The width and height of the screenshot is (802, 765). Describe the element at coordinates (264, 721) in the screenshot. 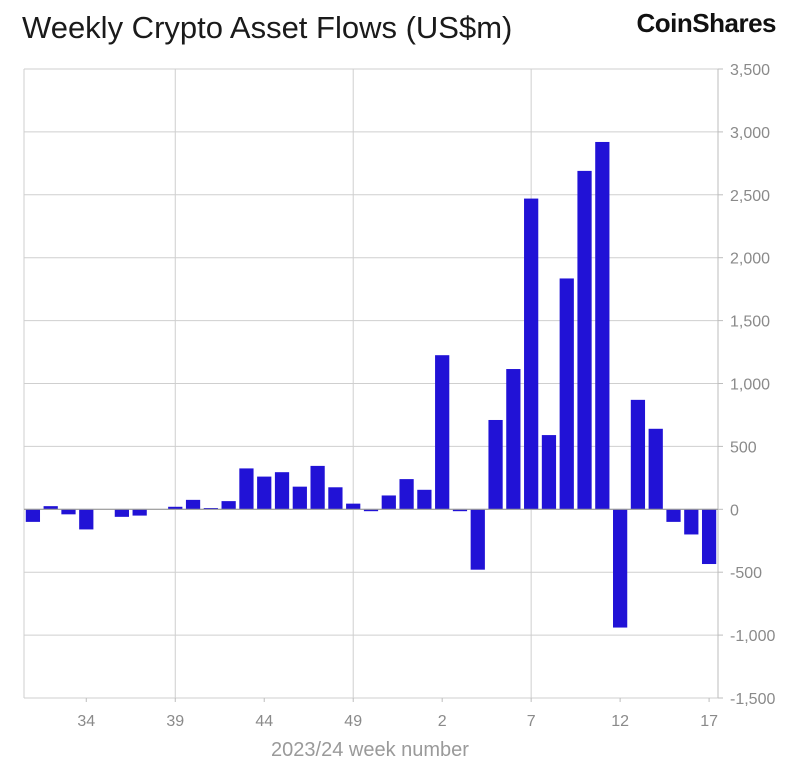

I see `x-tick-label: 44` at that location.